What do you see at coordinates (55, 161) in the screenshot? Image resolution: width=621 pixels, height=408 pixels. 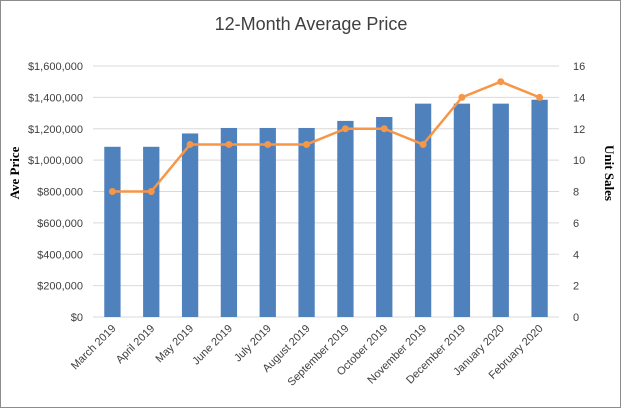 I see `y-tick-label-left: $1,000,000` at bounding box center [55, 161].